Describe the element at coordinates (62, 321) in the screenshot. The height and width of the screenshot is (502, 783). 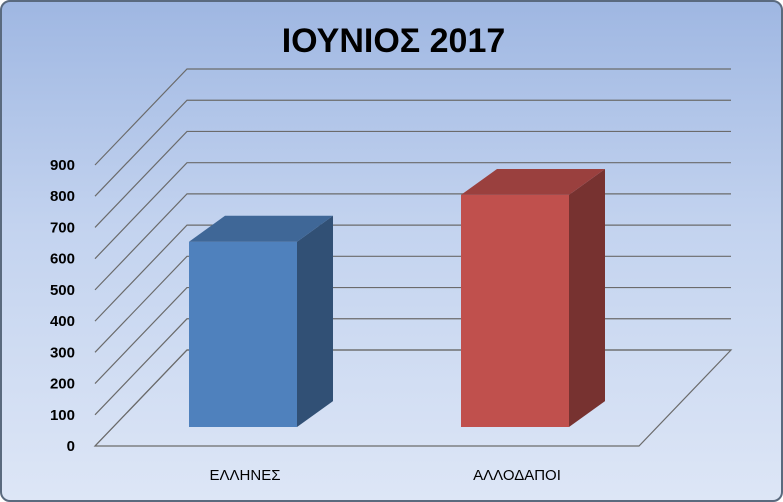
I see `y-tick-label: 400` at that location.